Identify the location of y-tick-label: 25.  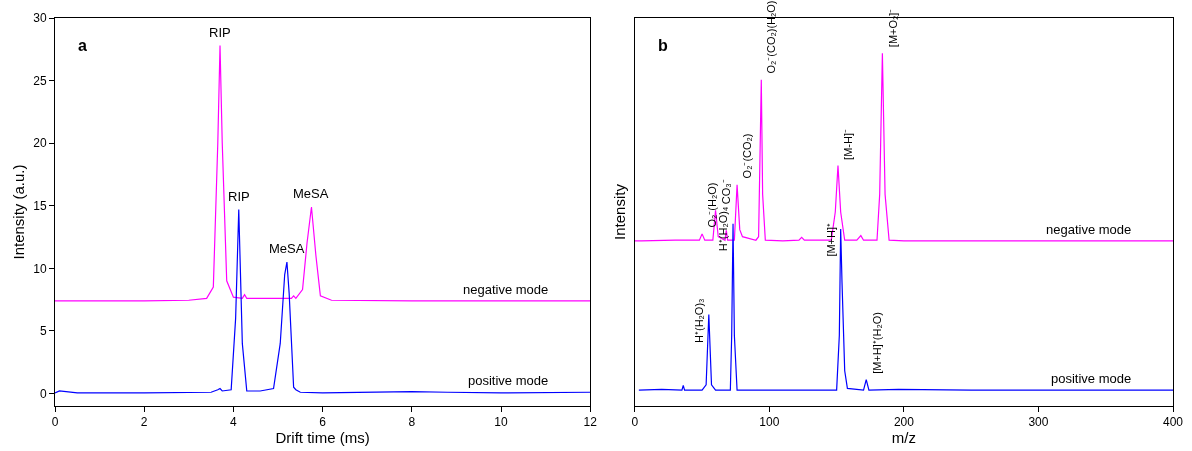
(40, 80).